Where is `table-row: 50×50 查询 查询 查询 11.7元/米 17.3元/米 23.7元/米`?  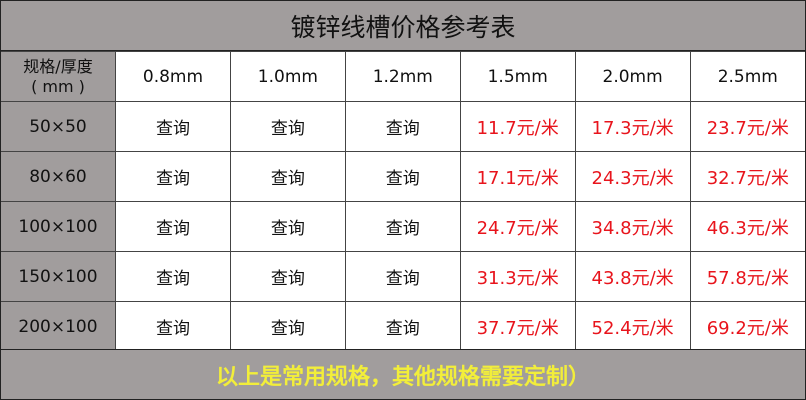
table-row: 50×50 查询 查询 查询 11.7元/米 17.3元/米 23.7元/米 is located at coordinates (403, 126).